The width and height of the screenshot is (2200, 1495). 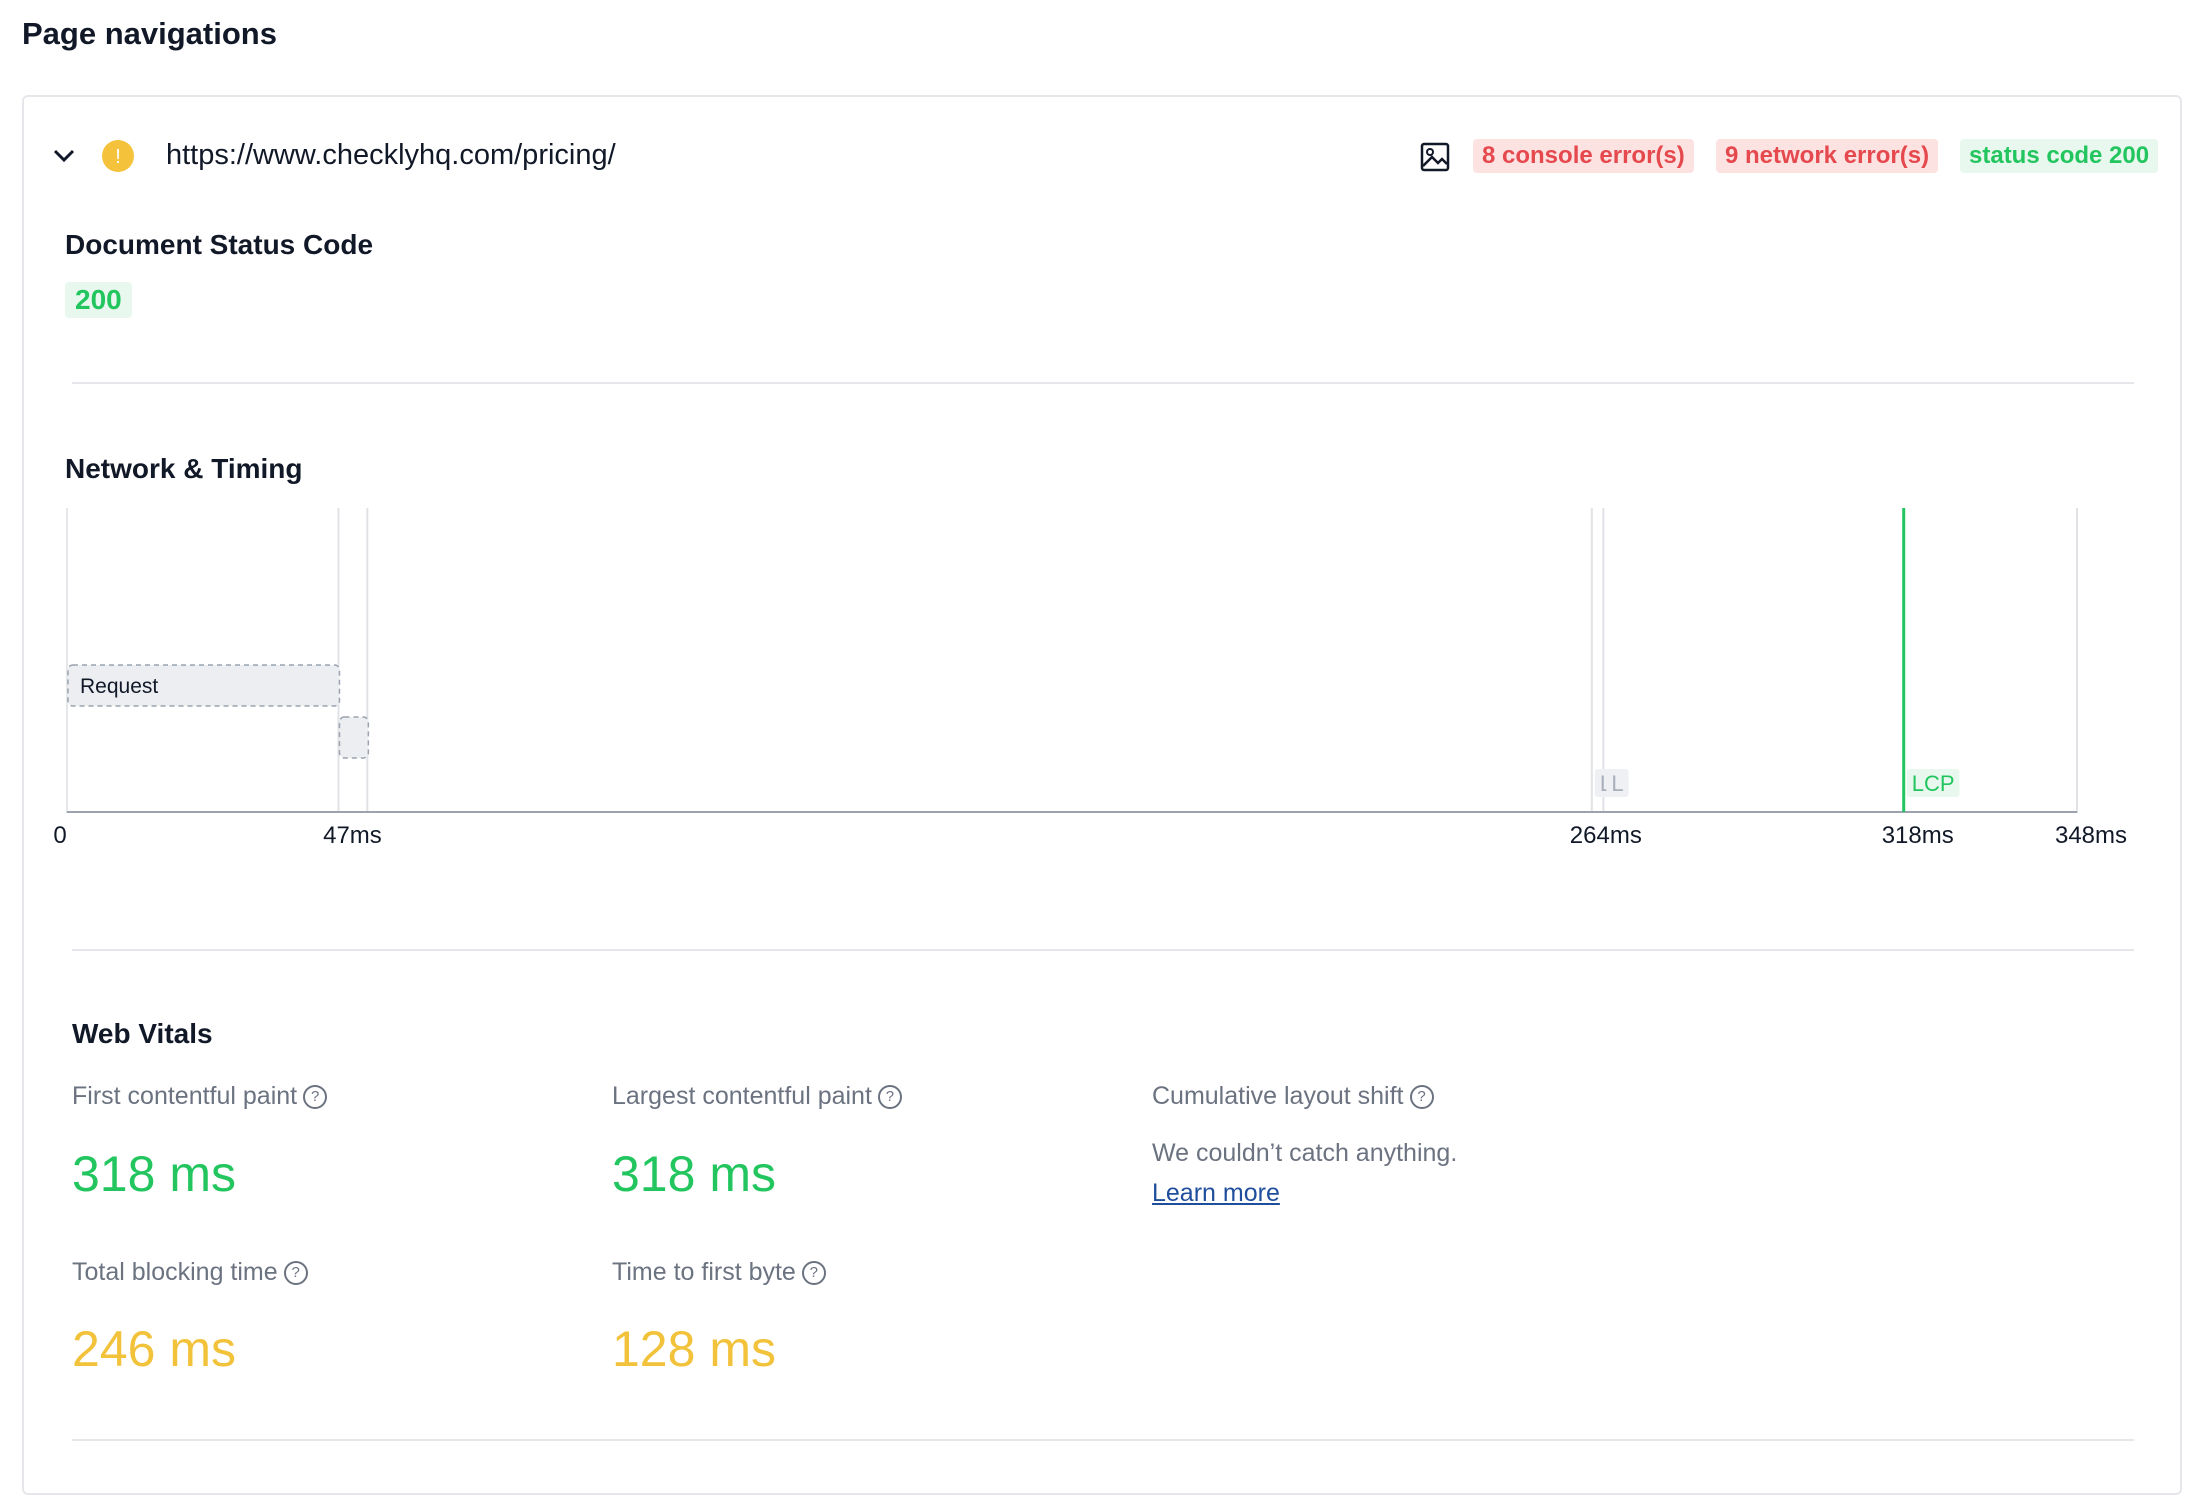 What do you see at coordinates (704, 1272) in the screenshot?
I see `metric-label-text: Time to first byte` at bounding box center [704, 1272].